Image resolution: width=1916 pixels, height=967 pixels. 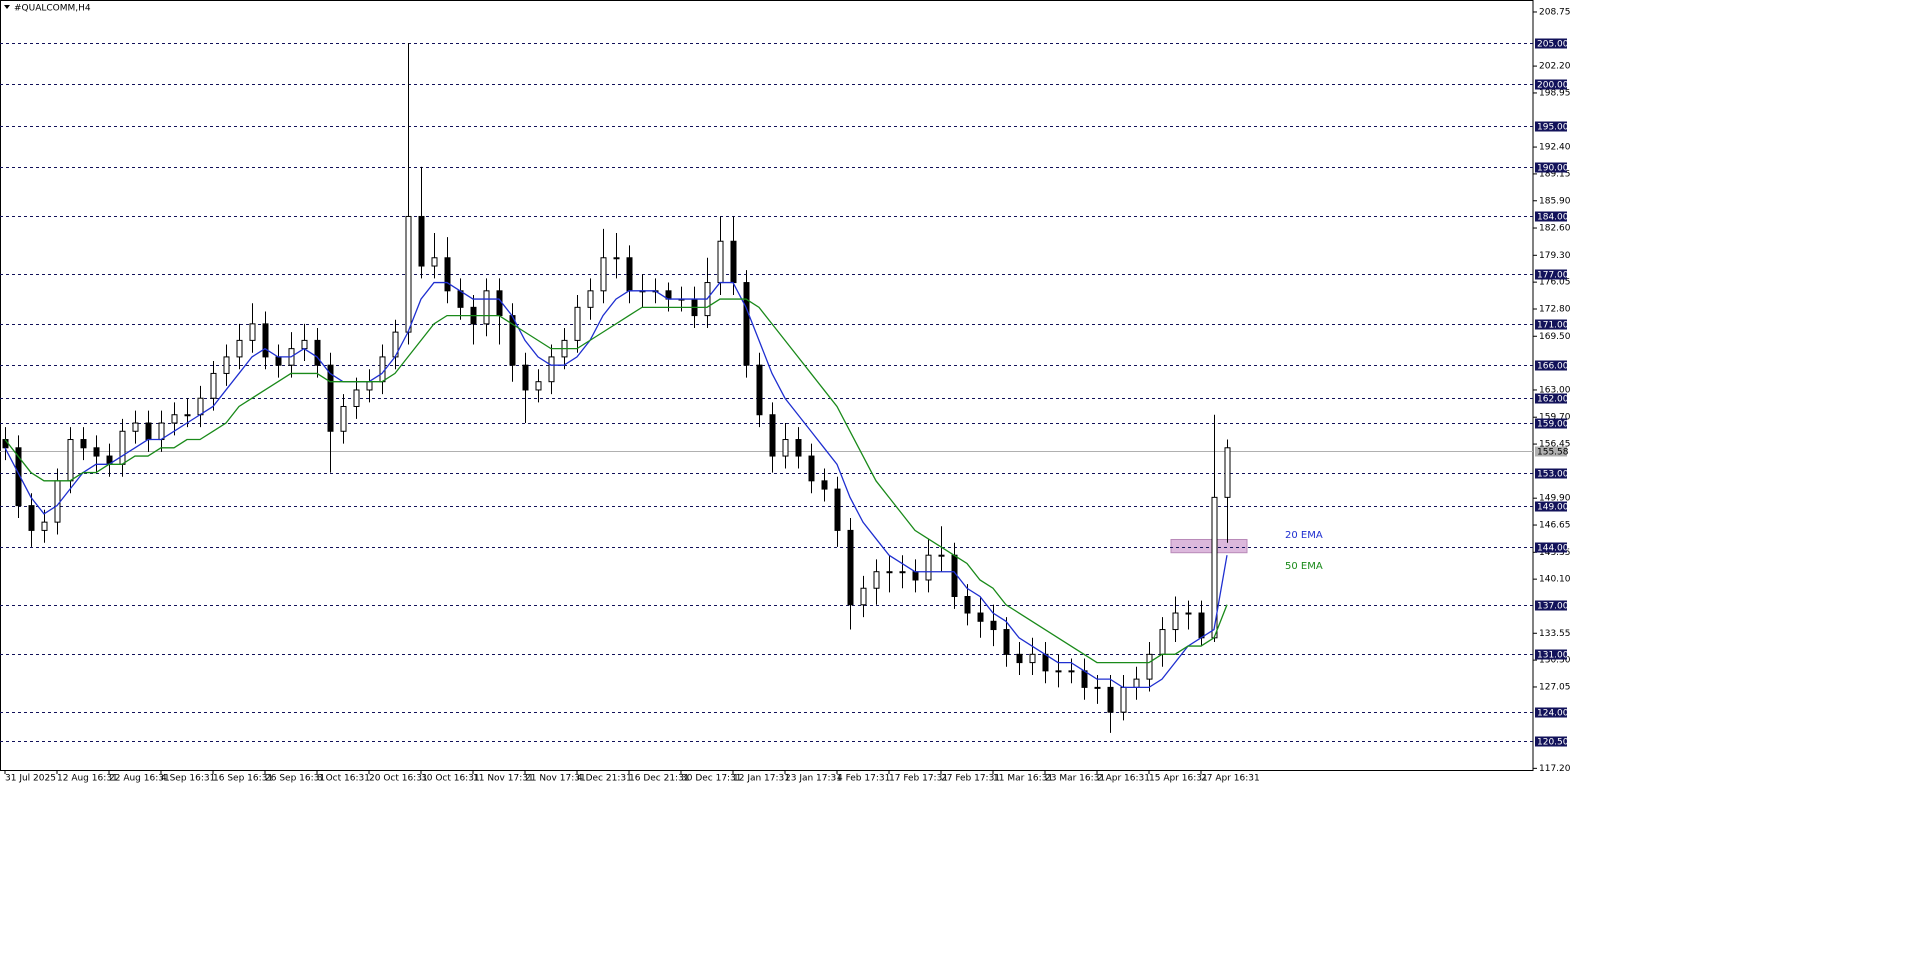 I want to click on level-label: 200.00, so click(x=1553, y=86).